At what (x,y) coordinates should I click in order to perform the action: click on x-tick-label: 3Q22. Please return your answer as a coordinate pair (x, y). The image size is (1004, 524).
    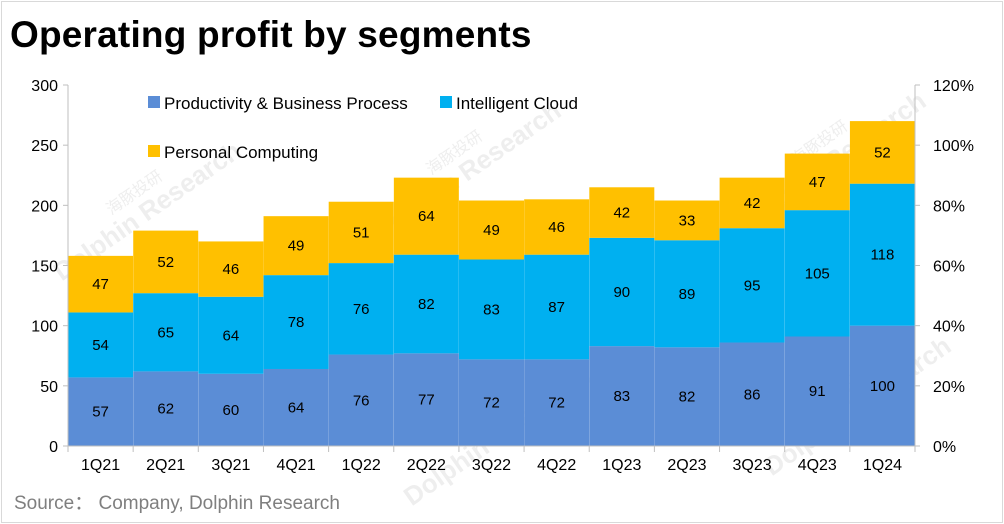
    Looking at the image, I should click on (491, 465).